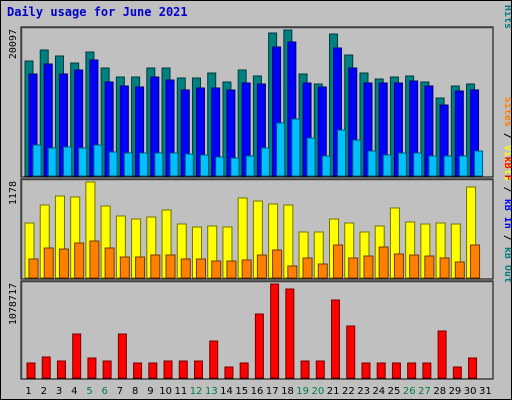  Describe the element at coordinates (506, 136) in the screenshot. I see `legend-part-1: /` at that location.